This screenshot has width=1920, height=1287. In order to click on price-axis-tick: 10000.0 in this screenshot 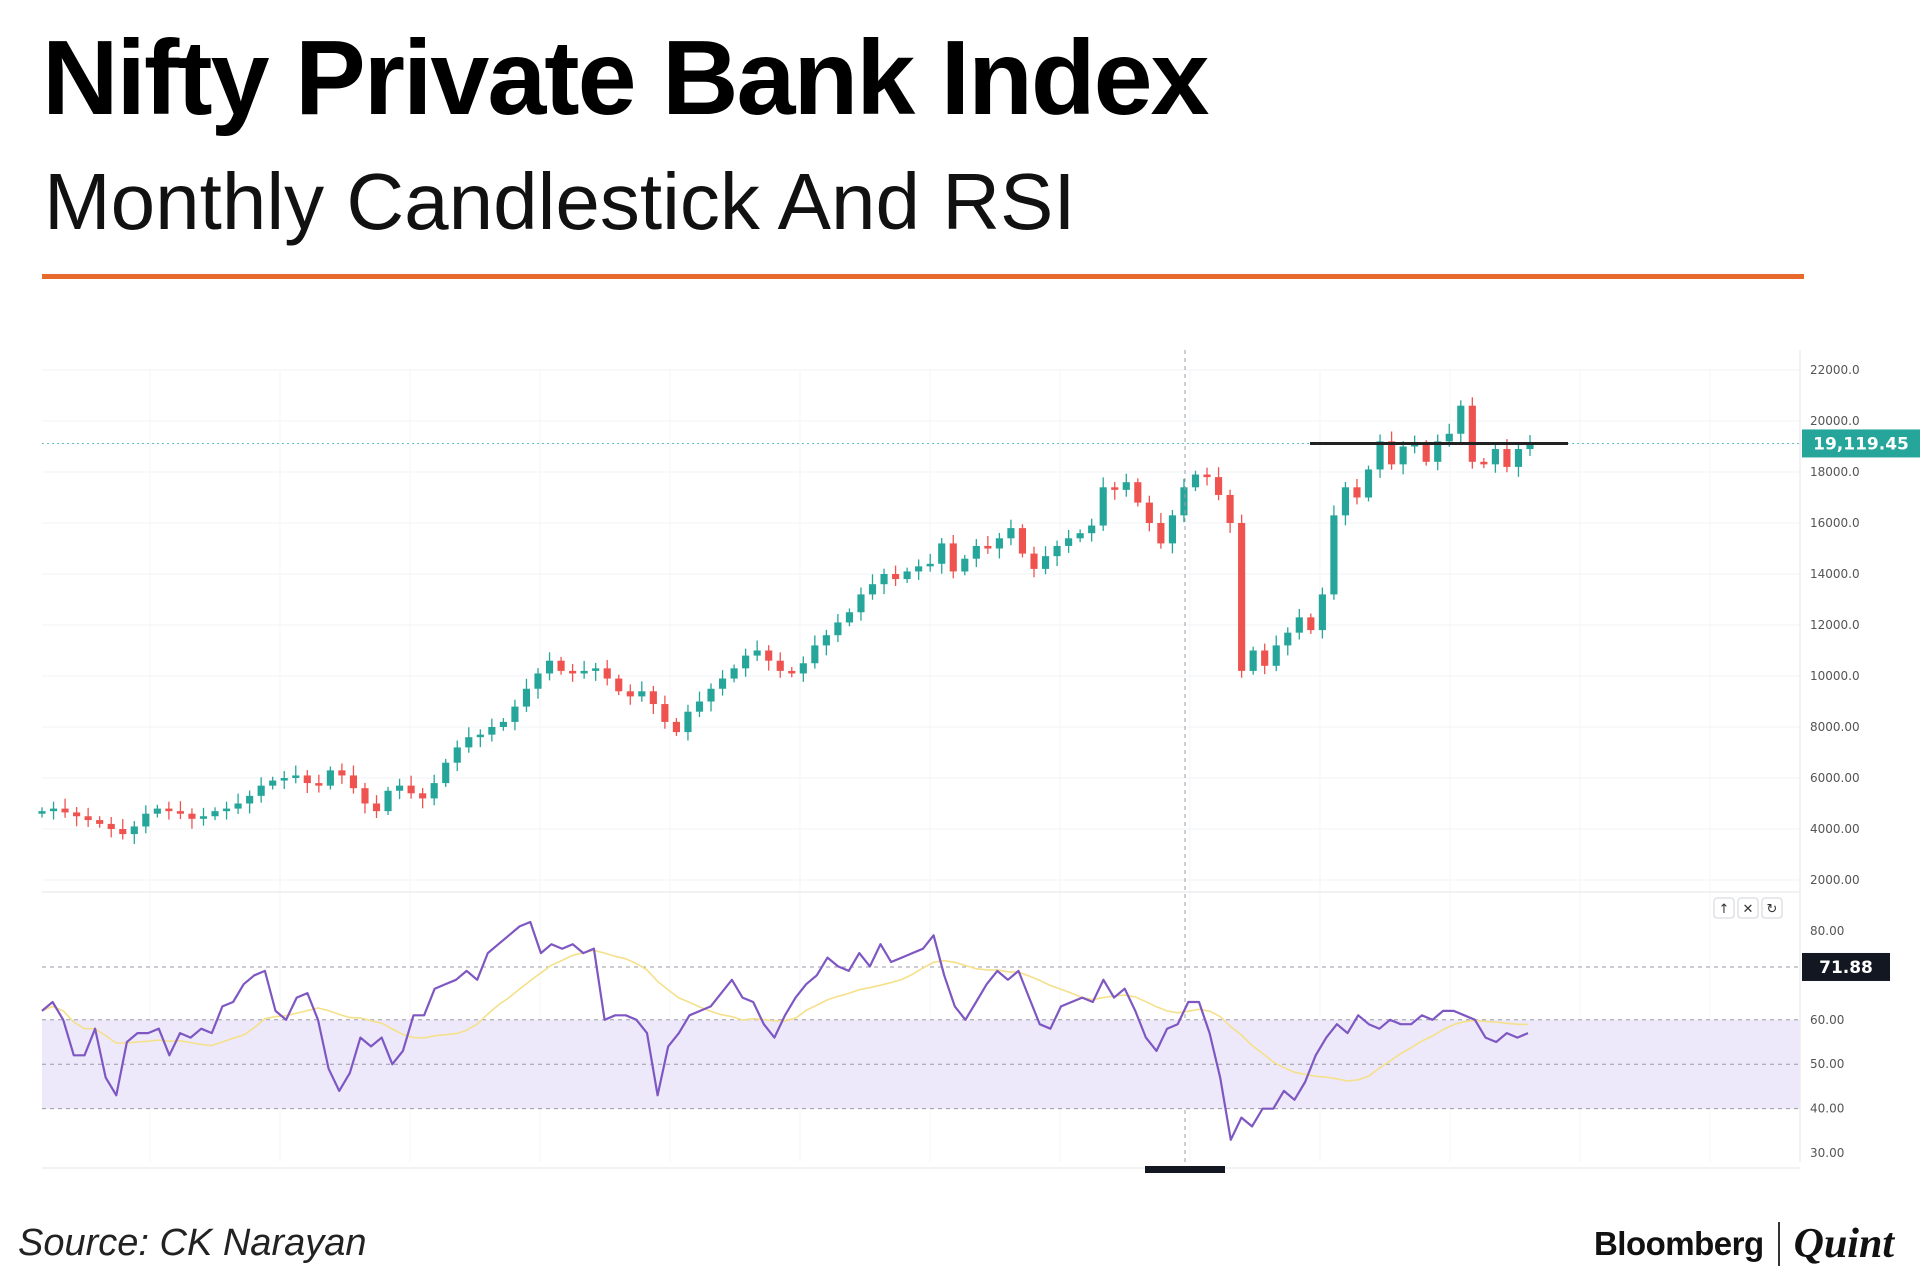, I will do `click(1835, 676)`.